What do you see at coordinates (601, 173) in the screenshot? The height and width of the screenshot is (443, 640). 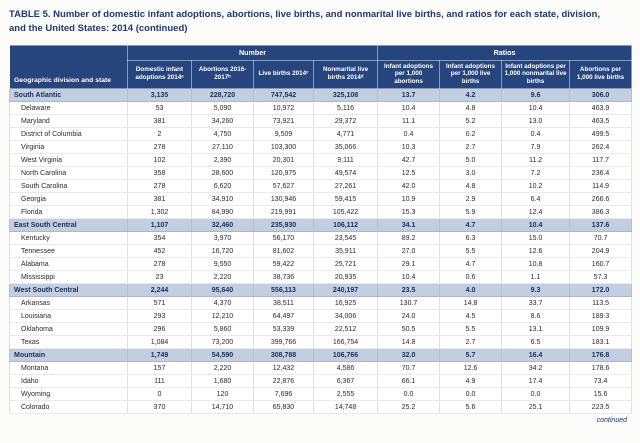 I see `value-cell: 236.4` at bounding box center [601, 173].